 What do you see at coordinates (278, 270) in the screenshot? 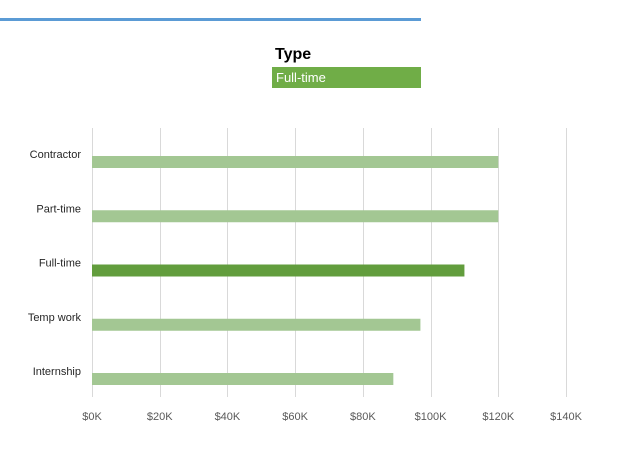
I see `bar-full-time` at bounding box center [278, 270].